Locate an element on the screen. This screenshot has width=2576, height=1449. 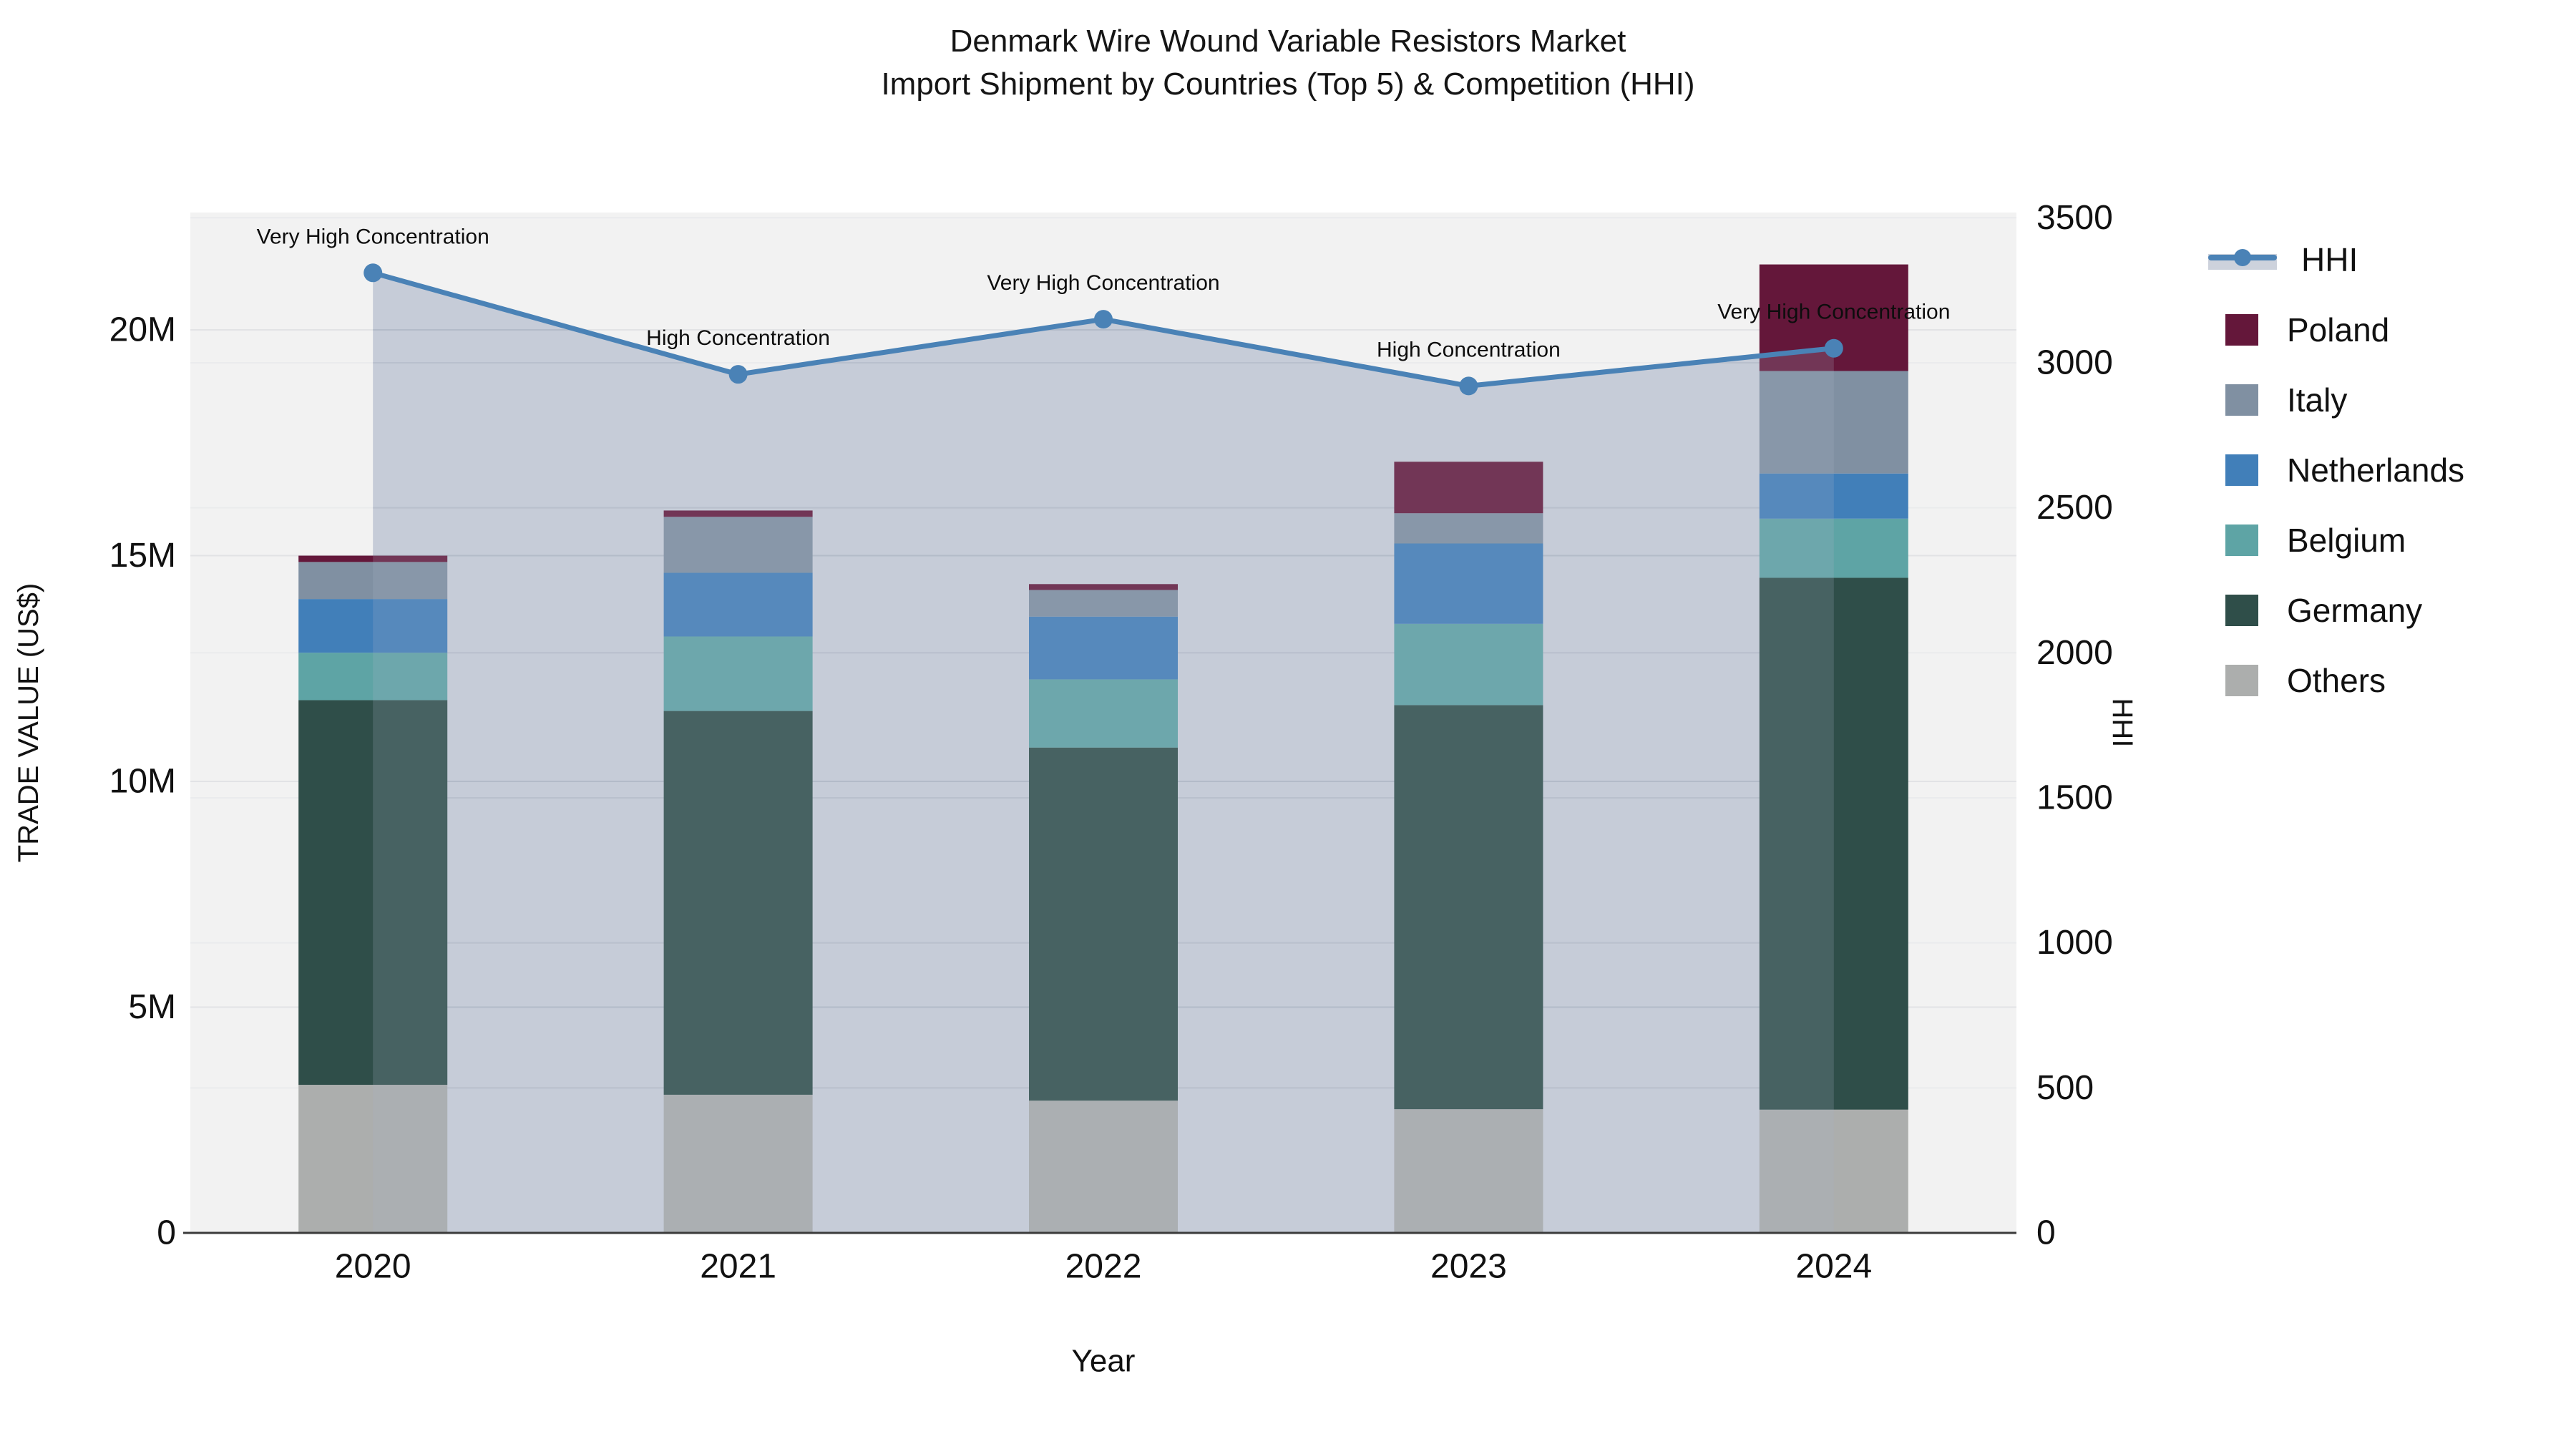
bar-segment-netherlands-2024 is located at coordinates (1833, 496).